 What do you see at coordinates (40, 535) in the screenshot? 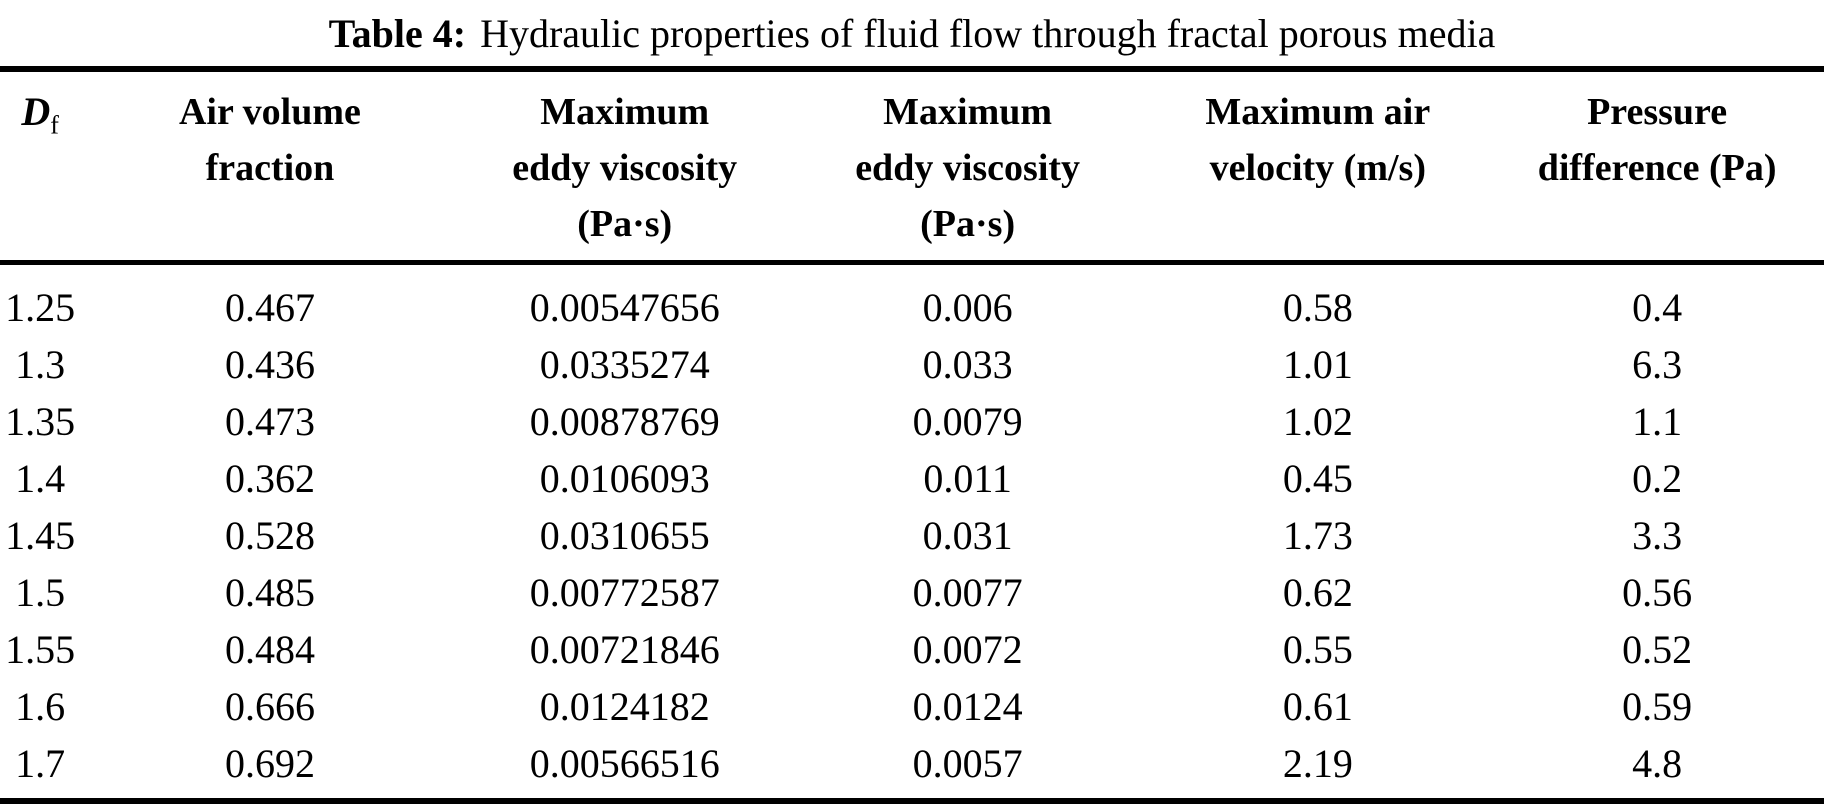
I see `table-cell: 1.45` at bounding box center [40, 535].